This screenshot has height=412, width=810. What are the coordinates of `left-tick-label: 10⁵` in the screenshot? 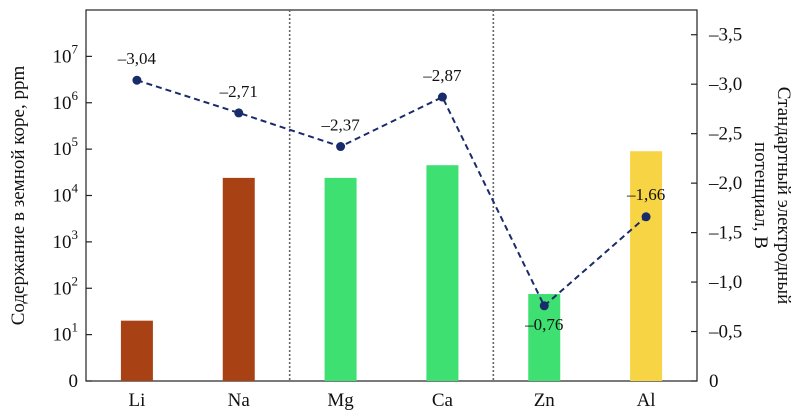 It's located at (66, 147).